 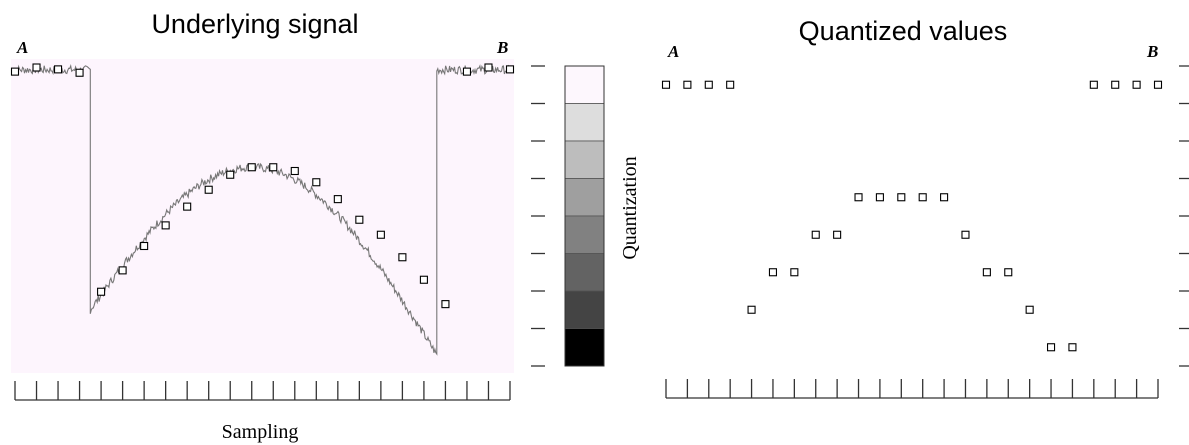 What do you see at coordinates (912, 389) in the screenshot?
I see `right-sampling-axis` at bounding box center [912, 389].